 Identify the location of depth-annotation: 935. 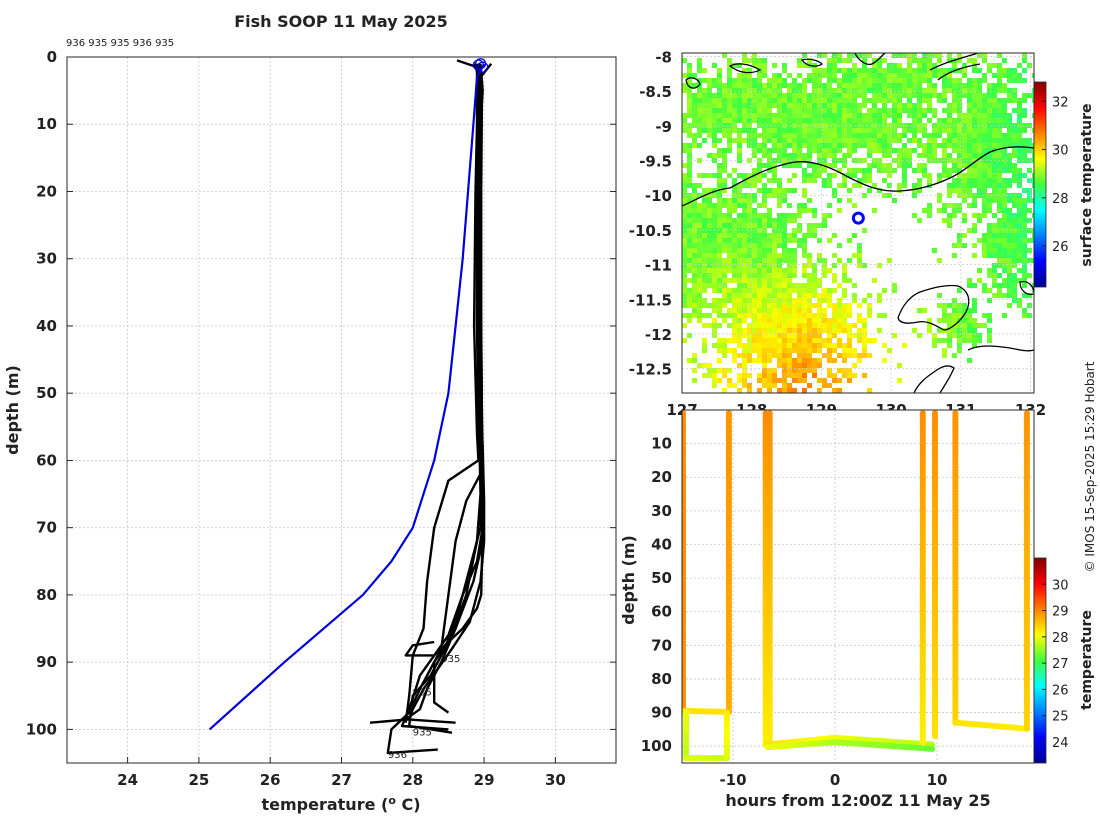
(422, 733).